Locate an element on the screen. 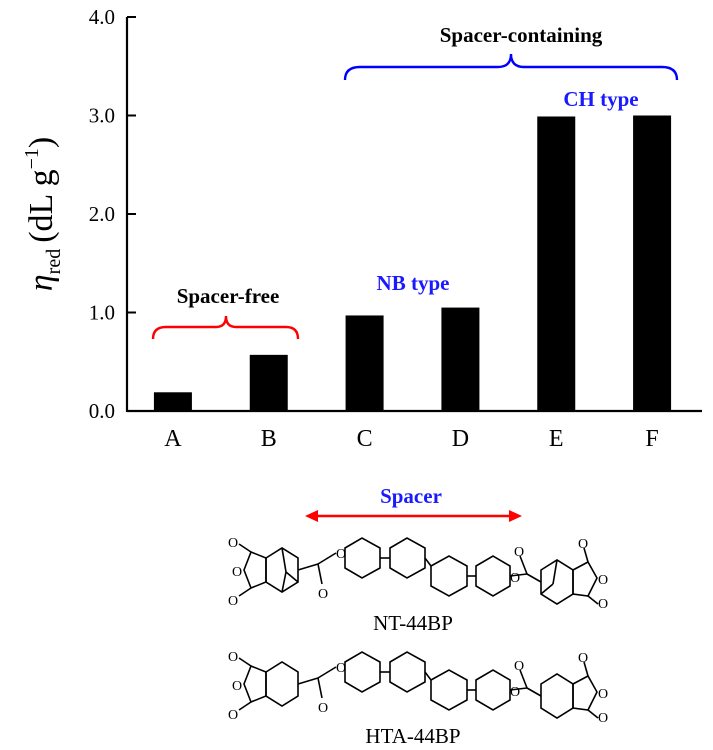 The width and height of the screenshot is (713, 750). y-axis-title-sup: −1 is located at coordinates (32, 158).